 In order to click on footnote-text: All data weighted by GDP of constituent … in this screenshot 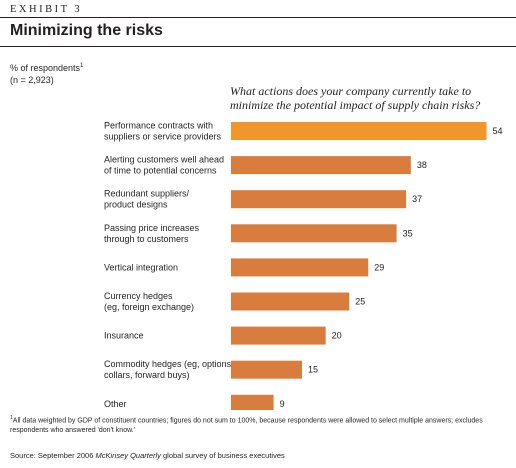, I will do `click(246, 425)`.